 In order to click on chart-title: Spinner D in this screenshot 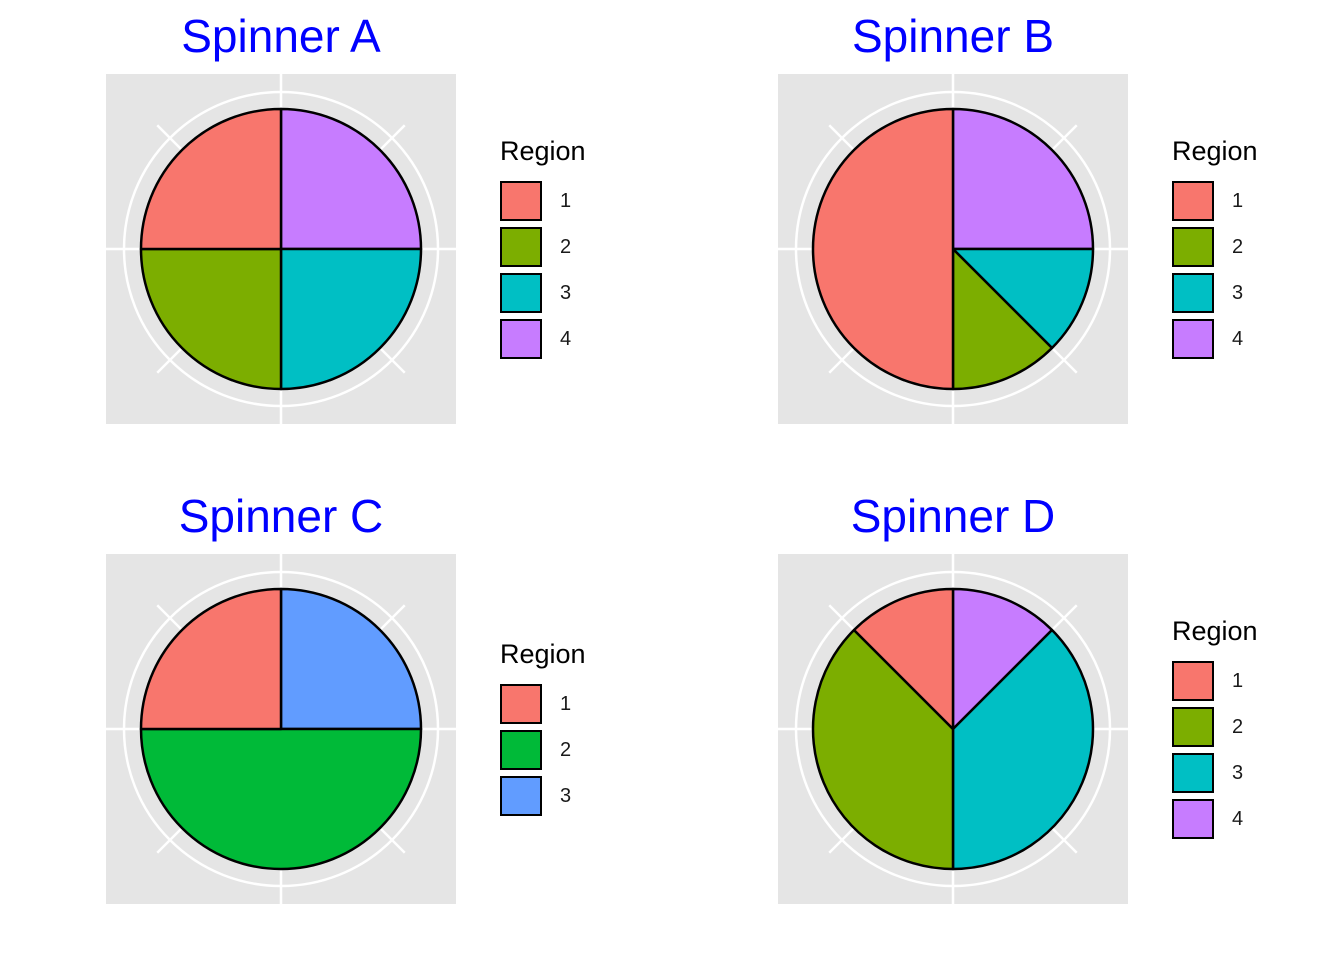, I will do `click(953, 516)`.